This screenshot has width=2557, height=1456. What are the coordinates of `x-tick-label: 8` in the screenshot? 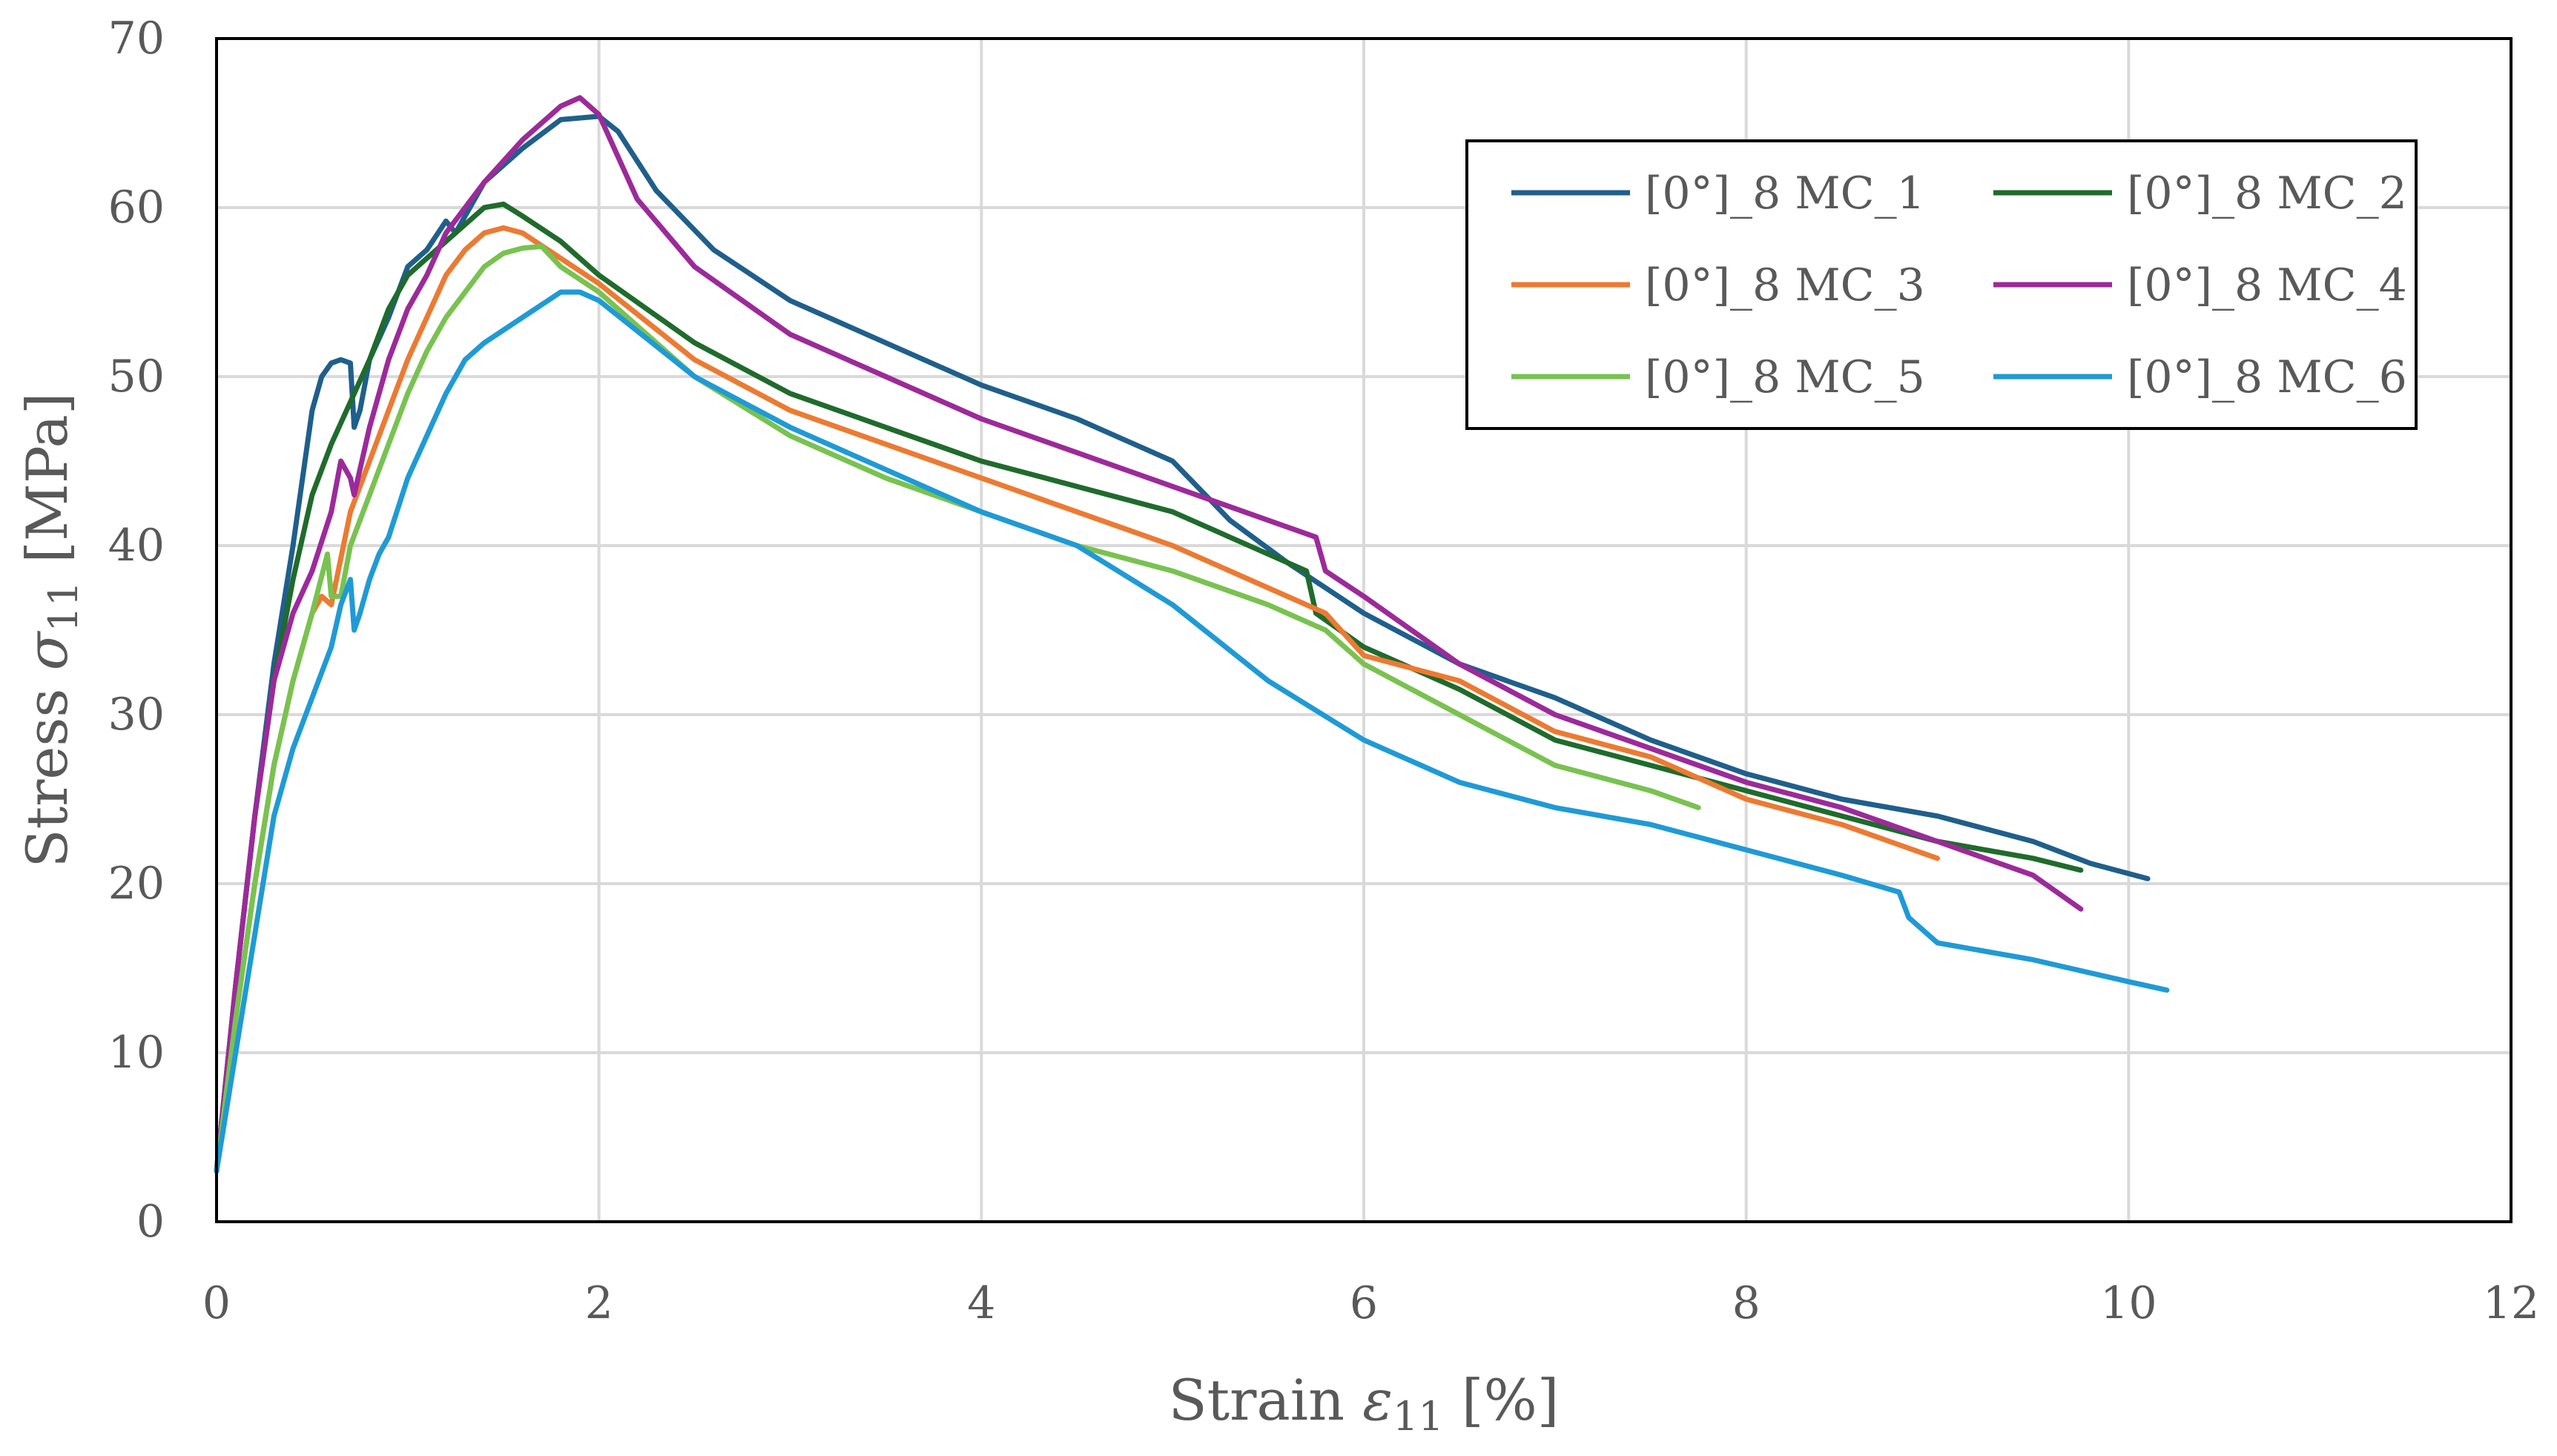 It's located at (1746, 1303).